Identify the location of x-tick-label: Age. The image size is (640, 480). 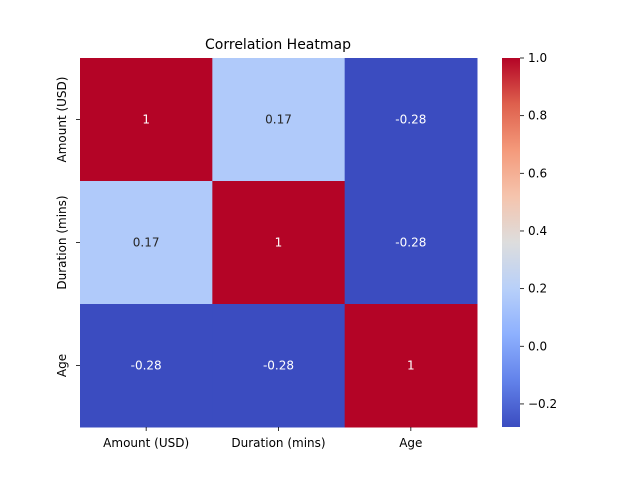
(410, 443).